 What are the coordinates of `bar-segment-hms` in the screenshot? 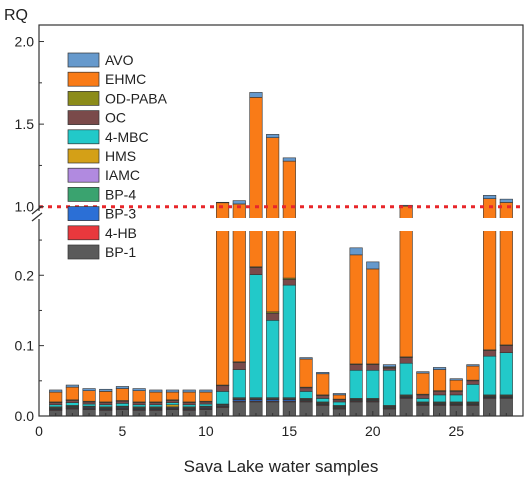 It's located at (172, 406).